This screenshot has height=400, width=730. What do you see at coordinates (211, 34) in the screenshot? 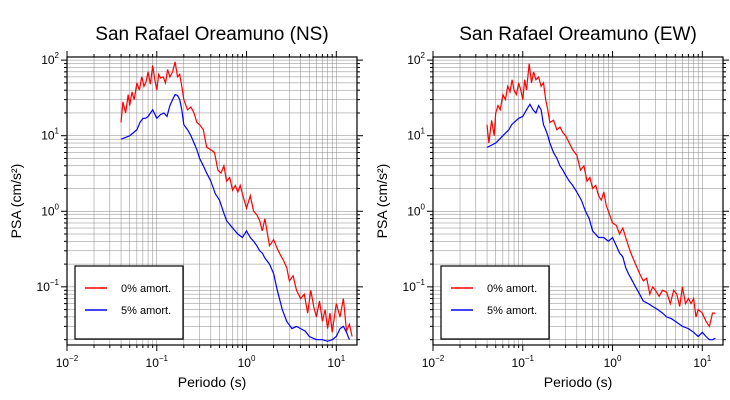
I see `chart-title: San Rafael Oreamuno (NS)` at bounding box center [211, 34].